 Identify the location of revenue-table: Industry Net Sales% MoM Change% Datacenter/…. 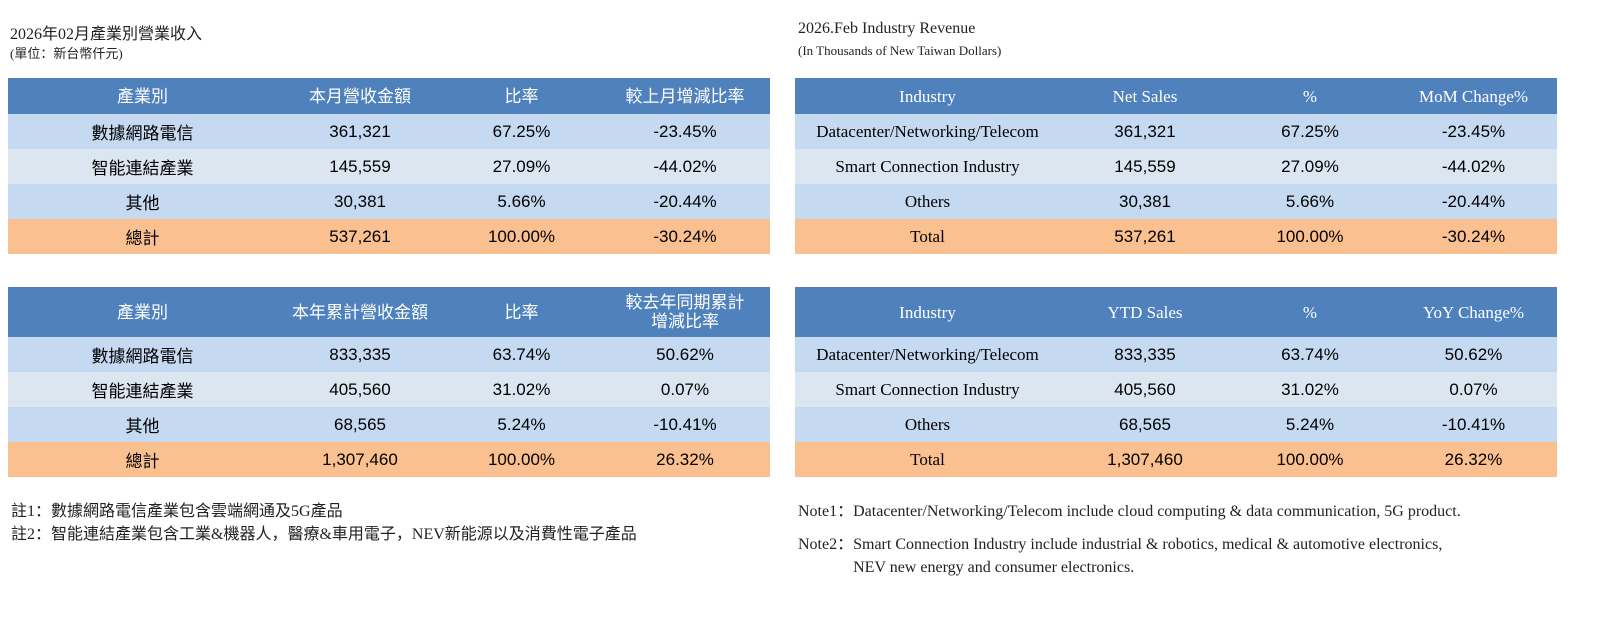
(1176, 166).